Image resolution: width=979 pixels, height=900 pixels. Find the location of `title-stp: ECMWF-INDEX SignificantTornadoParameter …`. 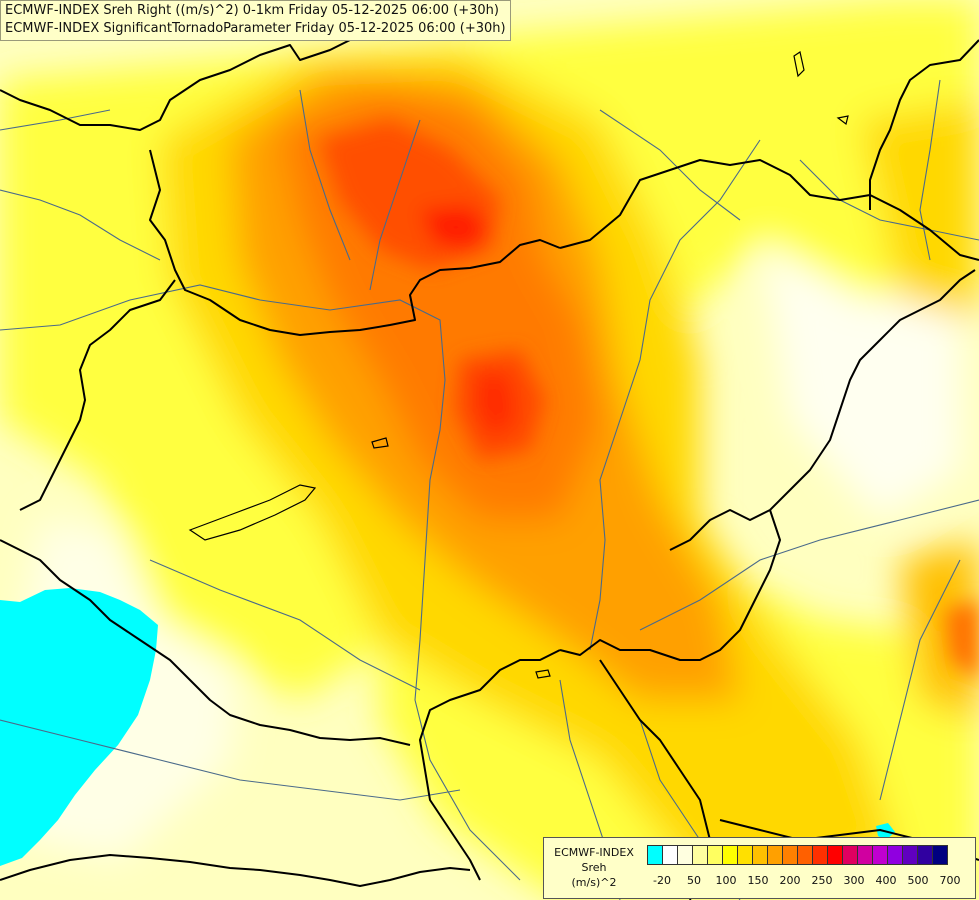

title-stp: ECMWF-INDEX SignificantTornadoParameter … is located at coordinates (255, 28).